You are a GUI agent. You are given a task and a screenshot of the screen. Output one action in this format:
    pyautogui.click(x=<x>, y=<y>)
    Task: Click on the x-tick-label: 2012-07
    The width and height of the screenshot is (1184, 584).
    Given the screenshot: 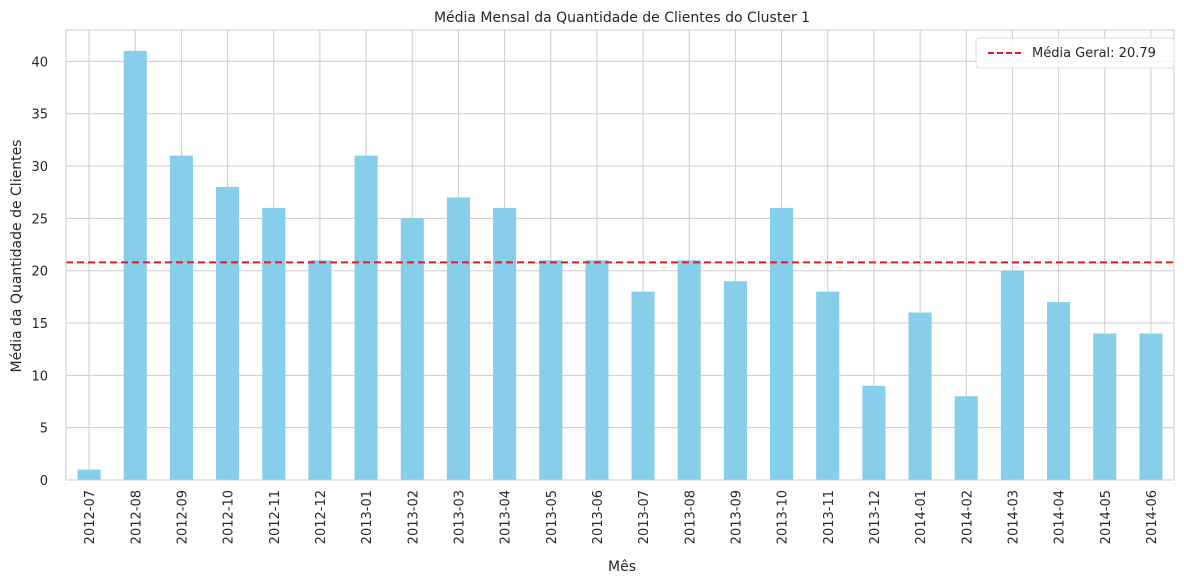 What is the action you would take?
    pyautogui.click(x=90, y=517)
    